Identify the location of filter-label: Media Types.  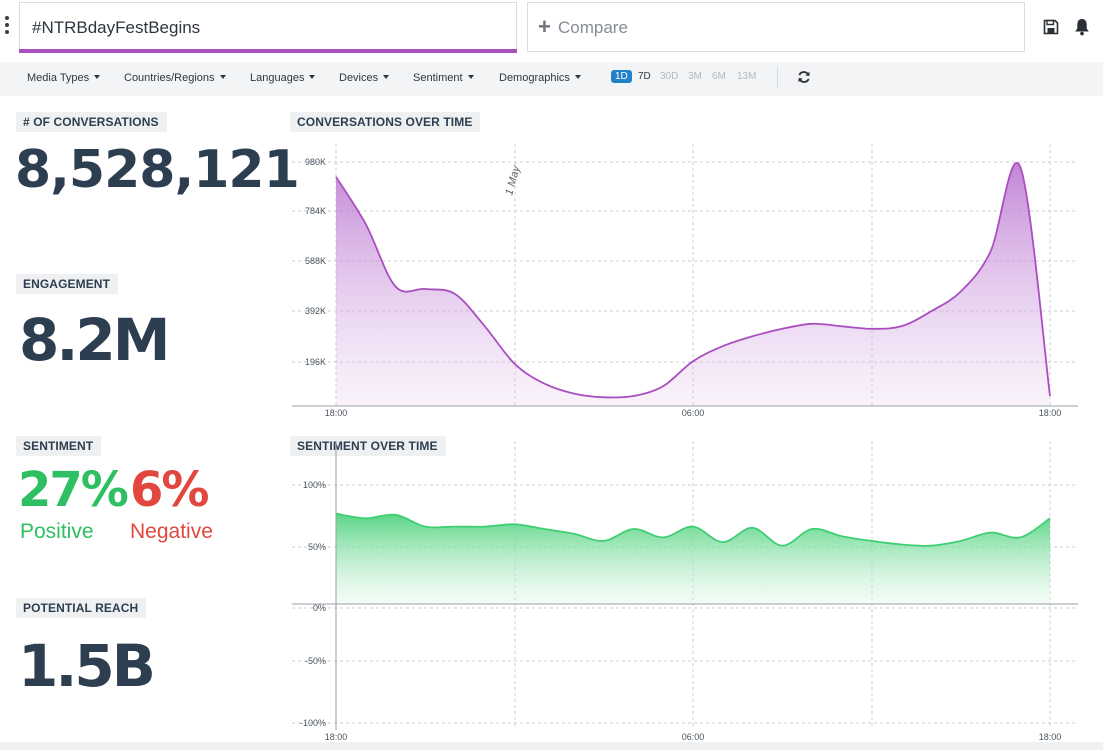
(58, 78).